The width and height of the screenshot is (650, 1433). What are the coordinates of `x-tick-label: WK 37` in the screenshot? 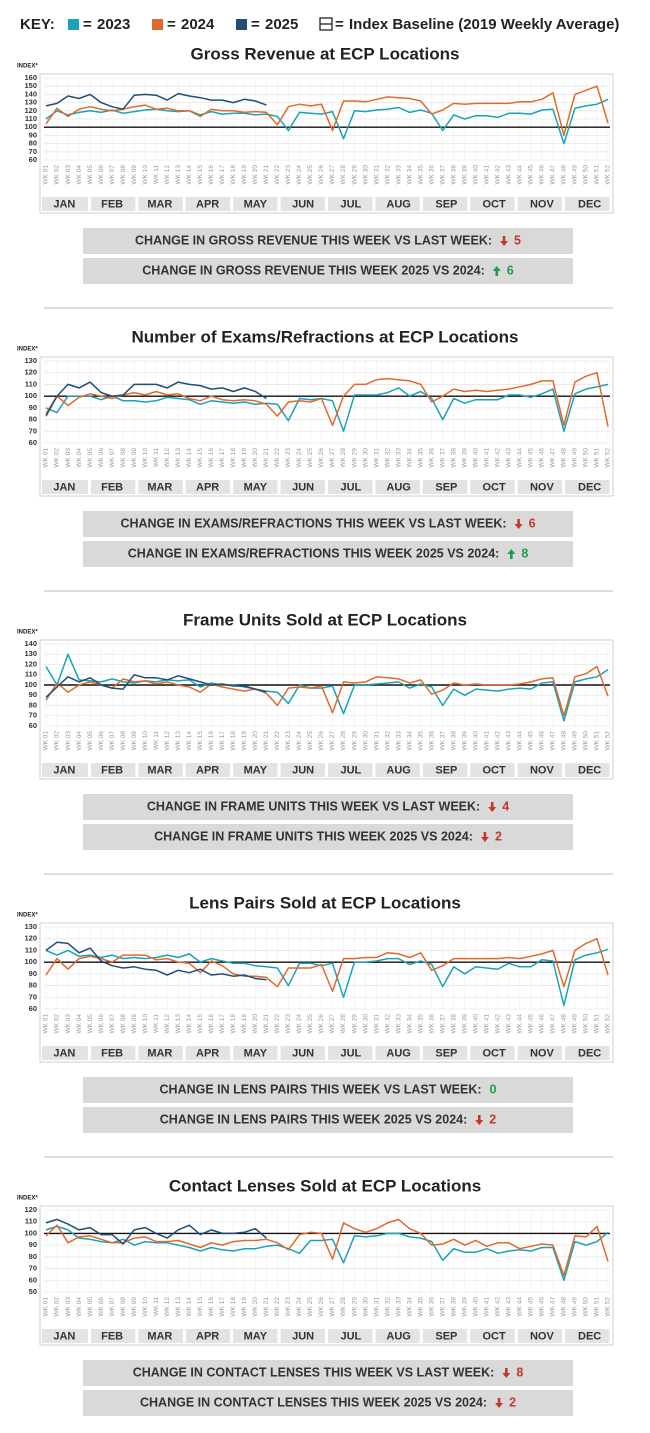 It's located at (442, 175).